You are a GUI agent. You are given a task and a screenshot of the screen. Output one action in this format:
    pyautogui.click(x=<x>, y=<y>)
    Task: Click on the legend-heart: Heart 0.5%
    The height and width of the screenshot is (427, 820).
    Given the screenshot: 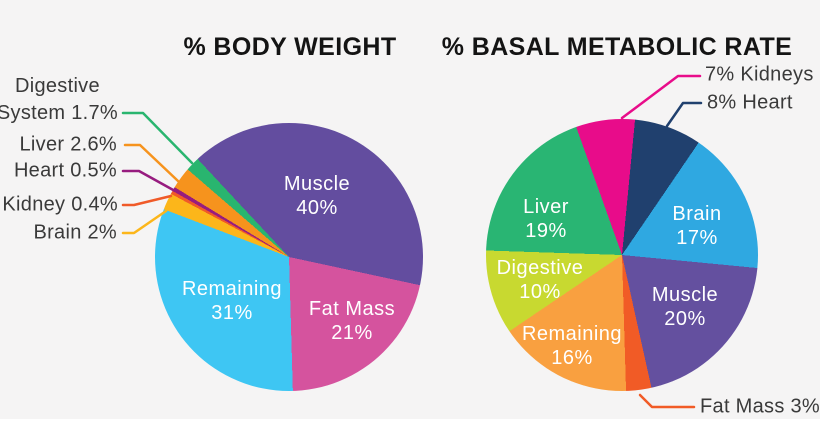 What is the action you would take?
    pyautogui.click(x=65, y=170)
    